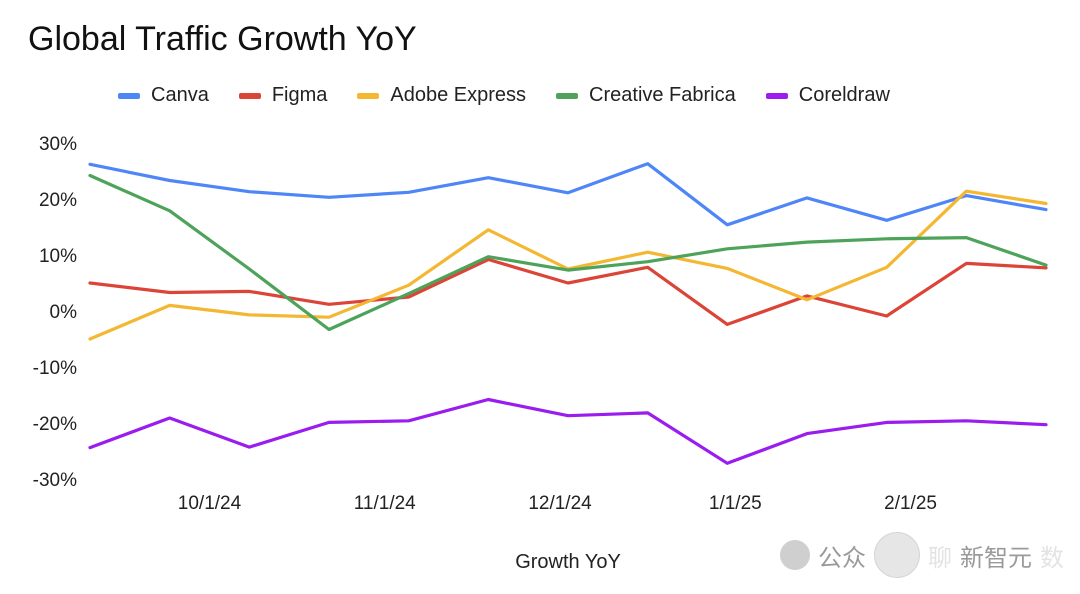  What do you see at coordinates (64, 312) in the screenshot?
I see `y-tick-label: 0%` at bounding box center [64, 312].